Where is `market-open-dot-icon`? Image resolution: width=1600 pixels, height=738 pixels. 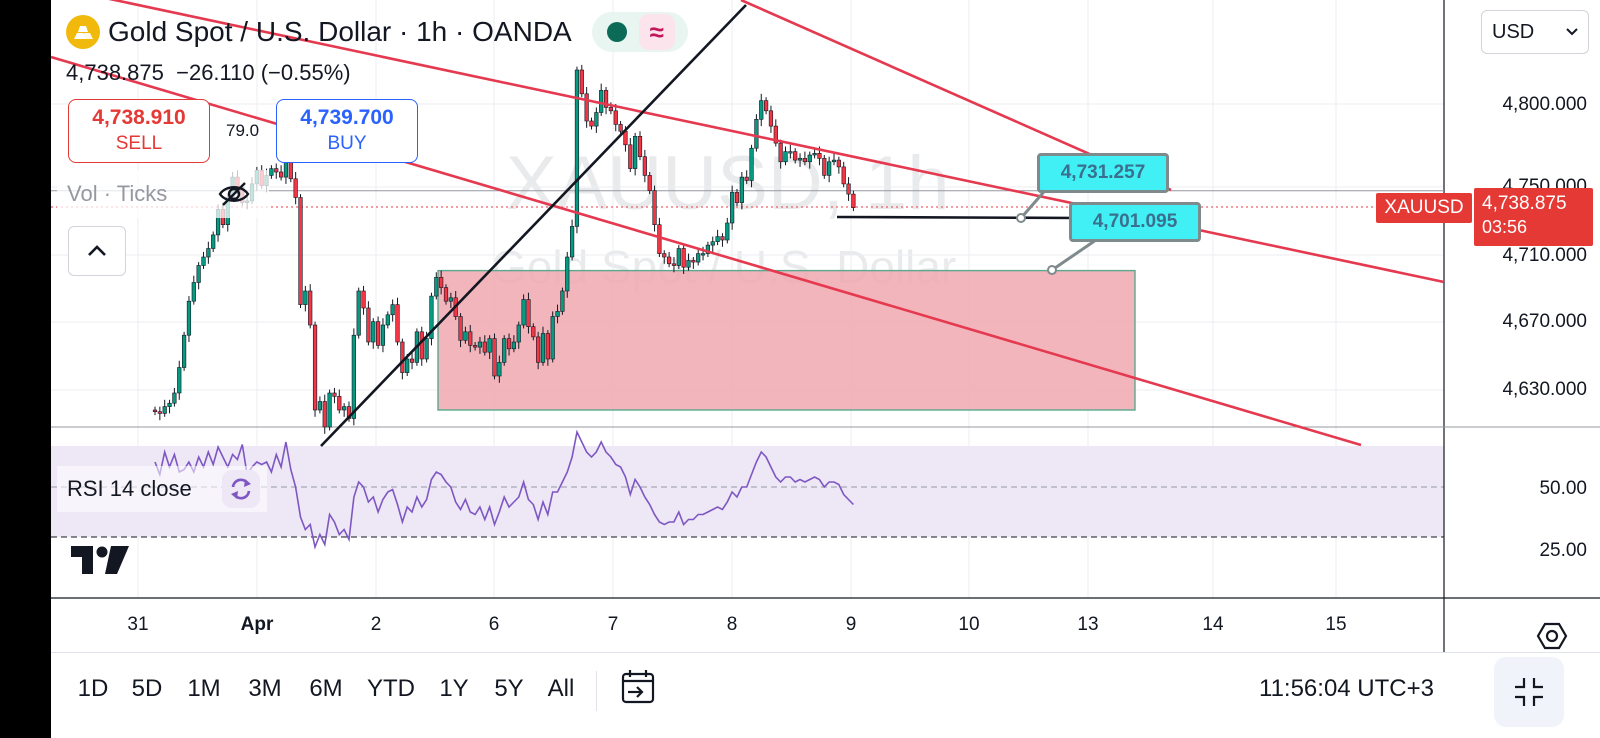
market-open-dot-icon is located at coordinates (616, 32).